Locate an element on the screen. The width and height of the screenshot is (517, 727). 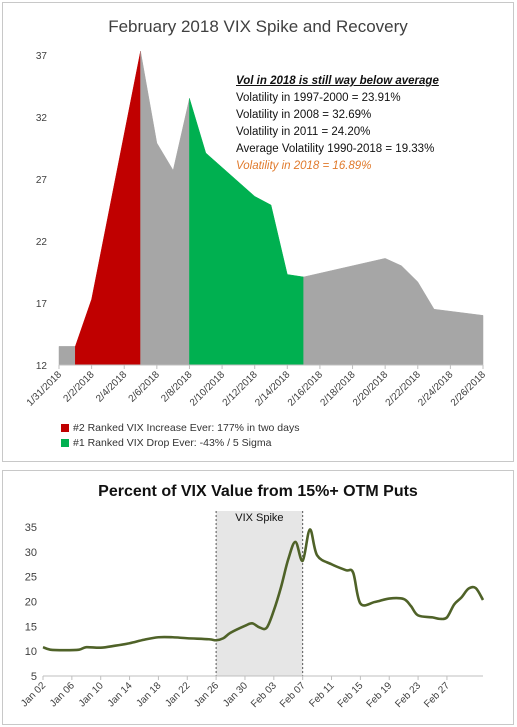
x-tick-label: 2/26/2018 is located at coordinates (469, 389).